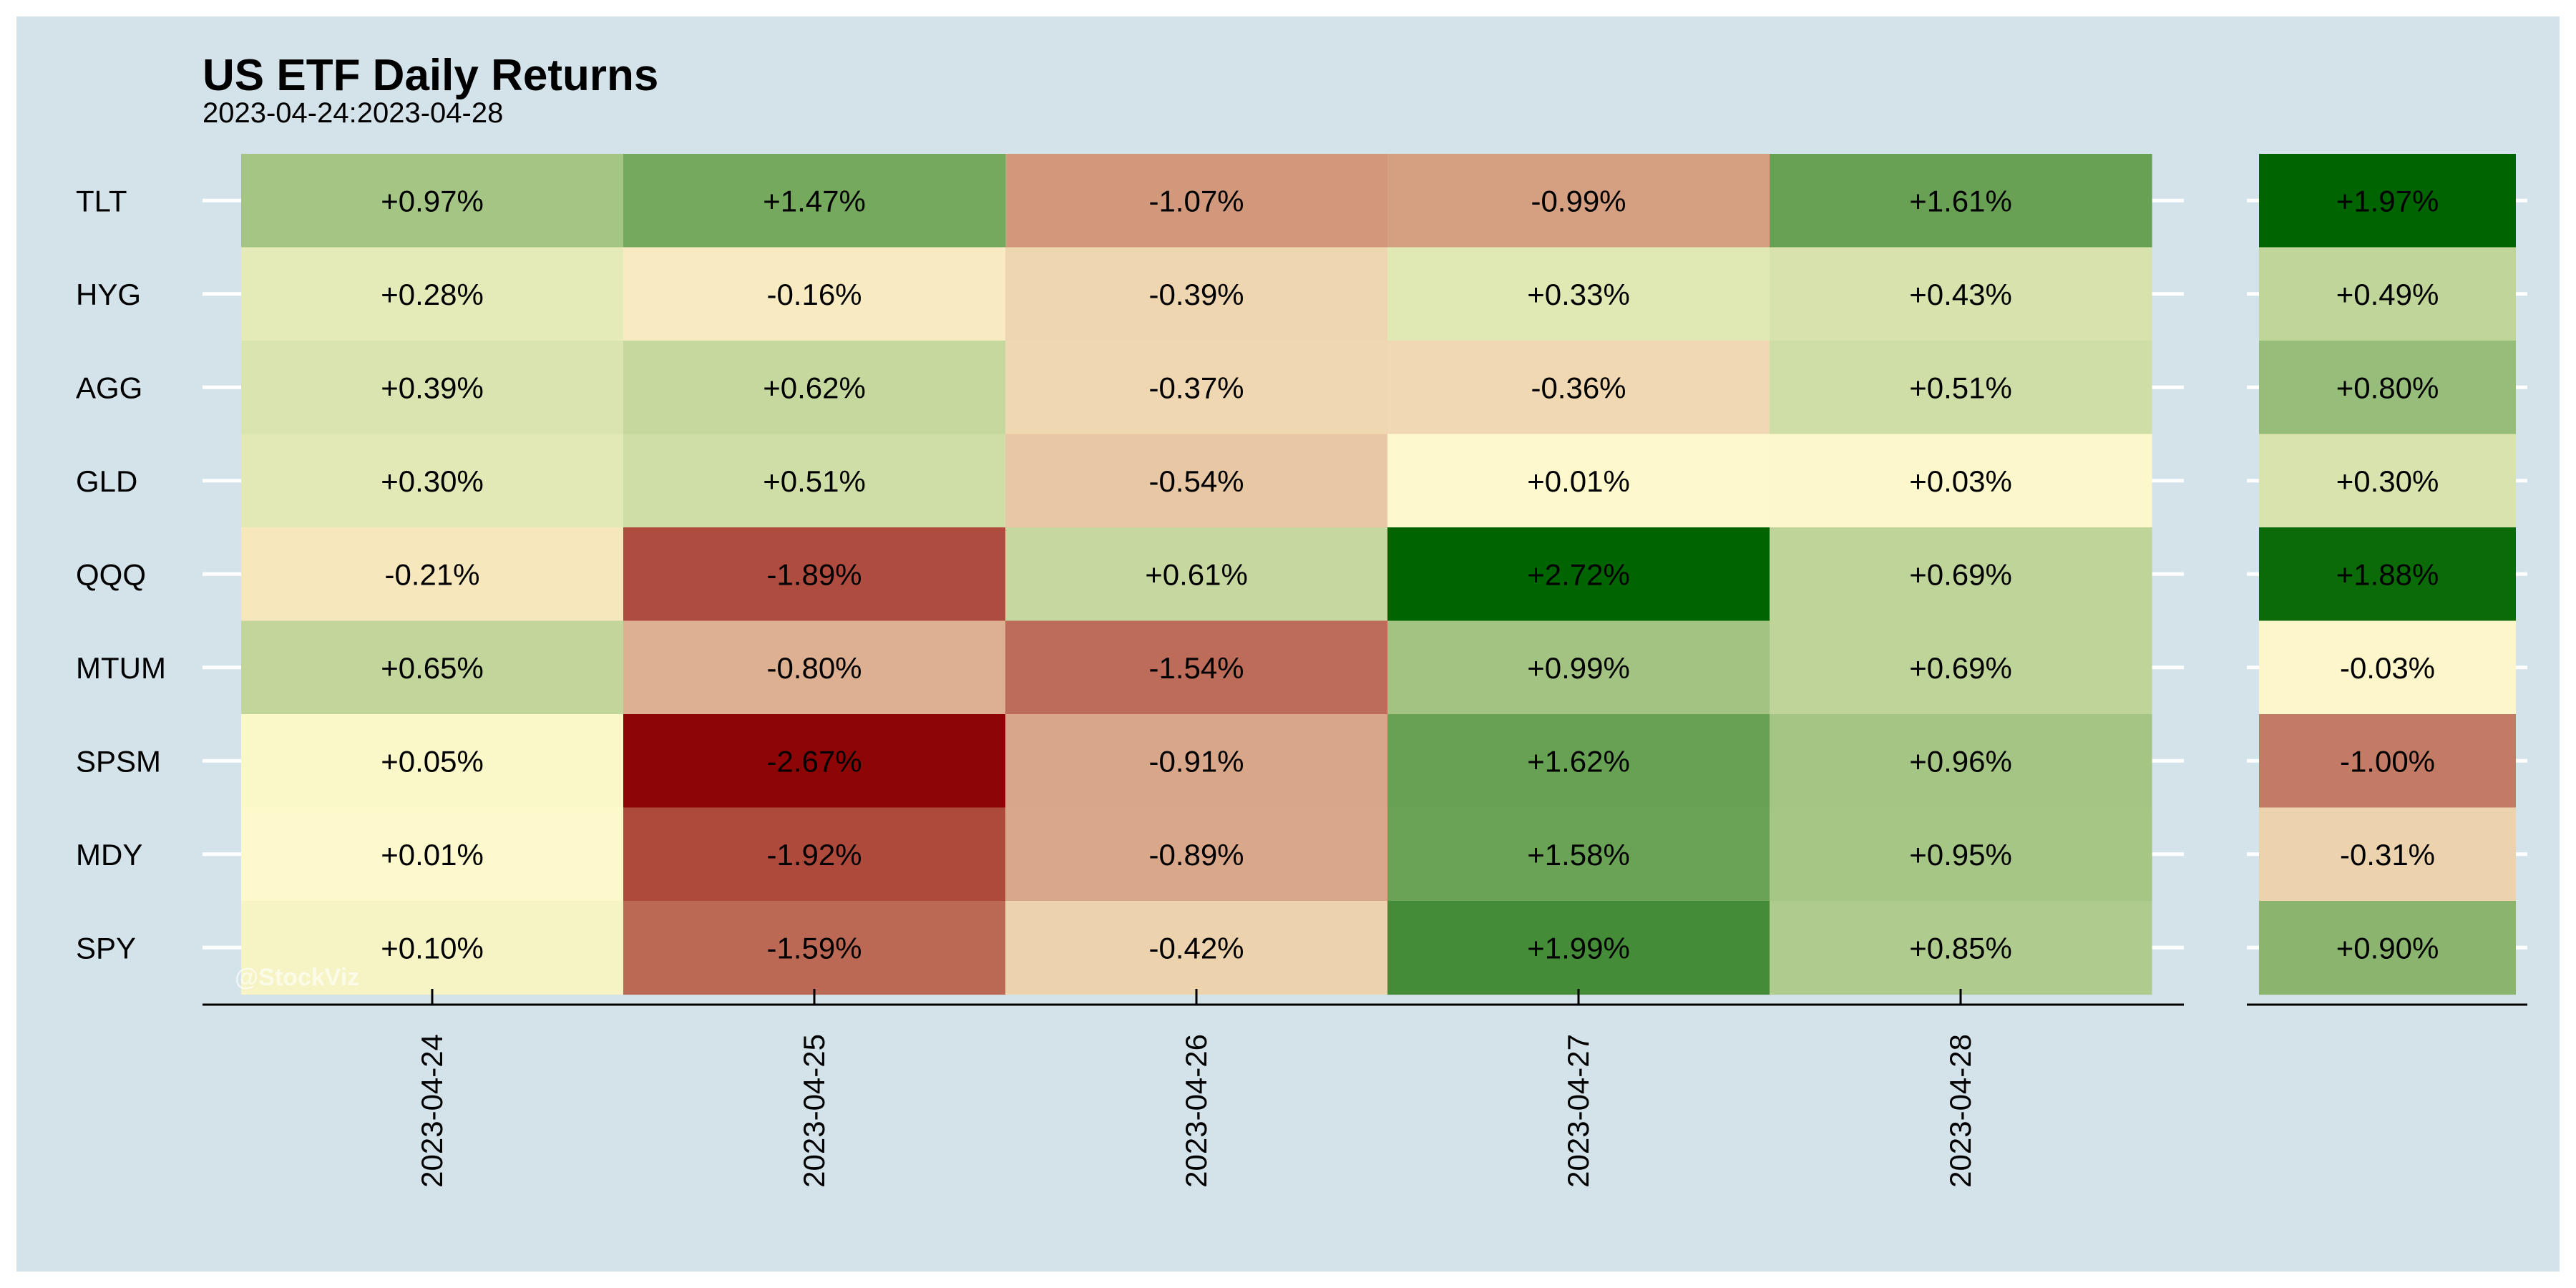 The image size is (2576, 1288). I want to click on cell-value-label: -0.37%, so click(1196, 387).